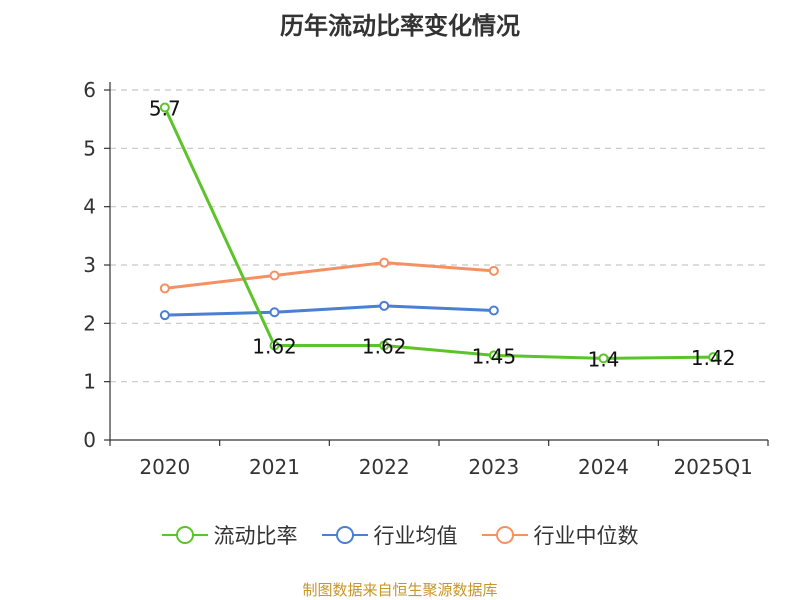 The width and height of the screenshot is (800, 600). Describe the element at coordinates (400, 590) in the screenshot. I see `source-note: 制图数据来自恒生聚源数据库` at that location.